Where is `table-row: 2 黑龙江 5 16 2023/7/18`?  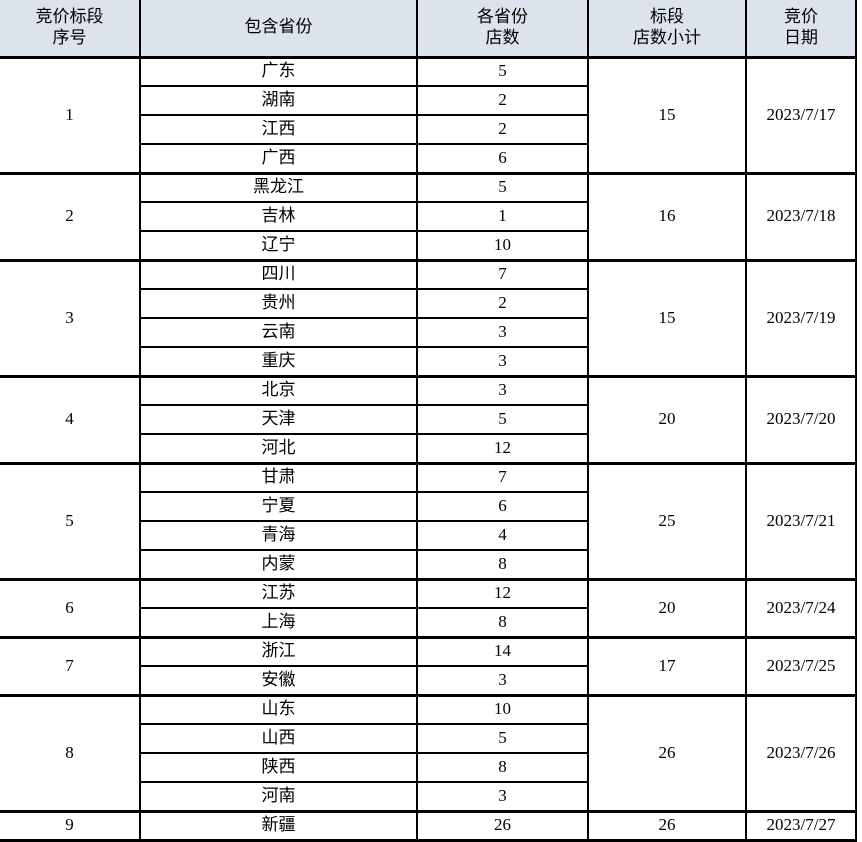 table-row: 2 黑龙江 5 16 2023/7/18 is located at coordinates (428, 217).